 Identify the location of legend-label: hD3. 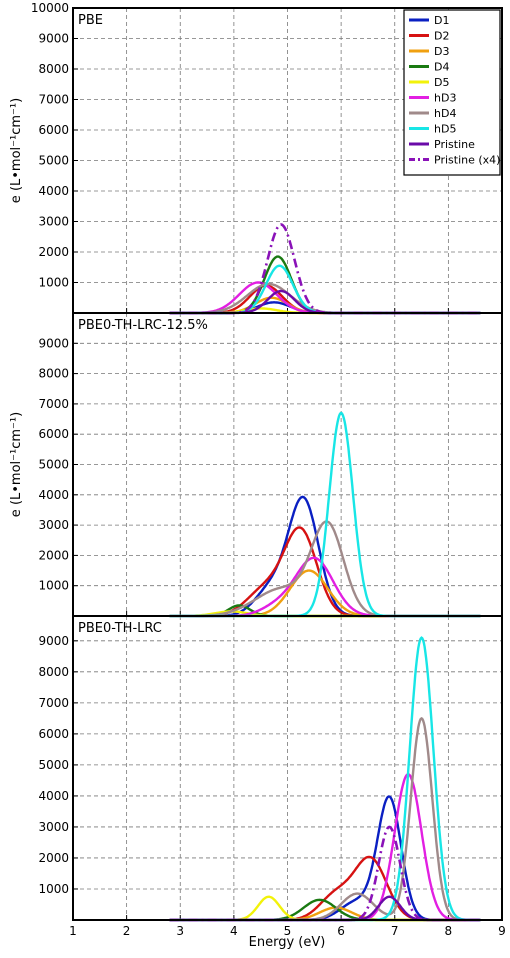
(445, 98).